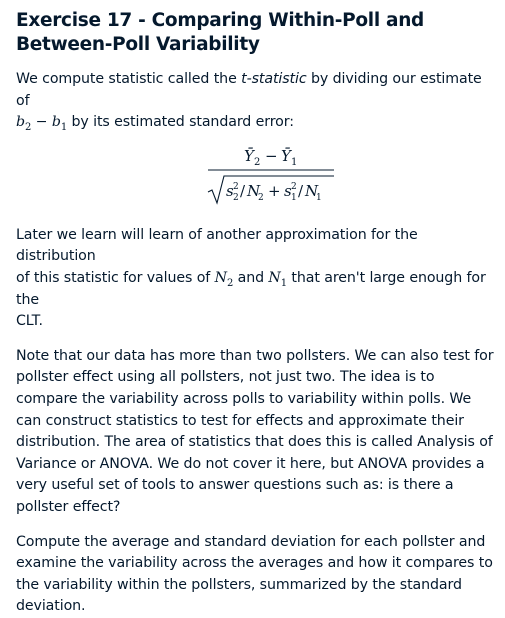  Describe the element at coordinates (251, 288) in the screenshot. I see `approximation-line-2-after: that aren't large enough for the` at that location.